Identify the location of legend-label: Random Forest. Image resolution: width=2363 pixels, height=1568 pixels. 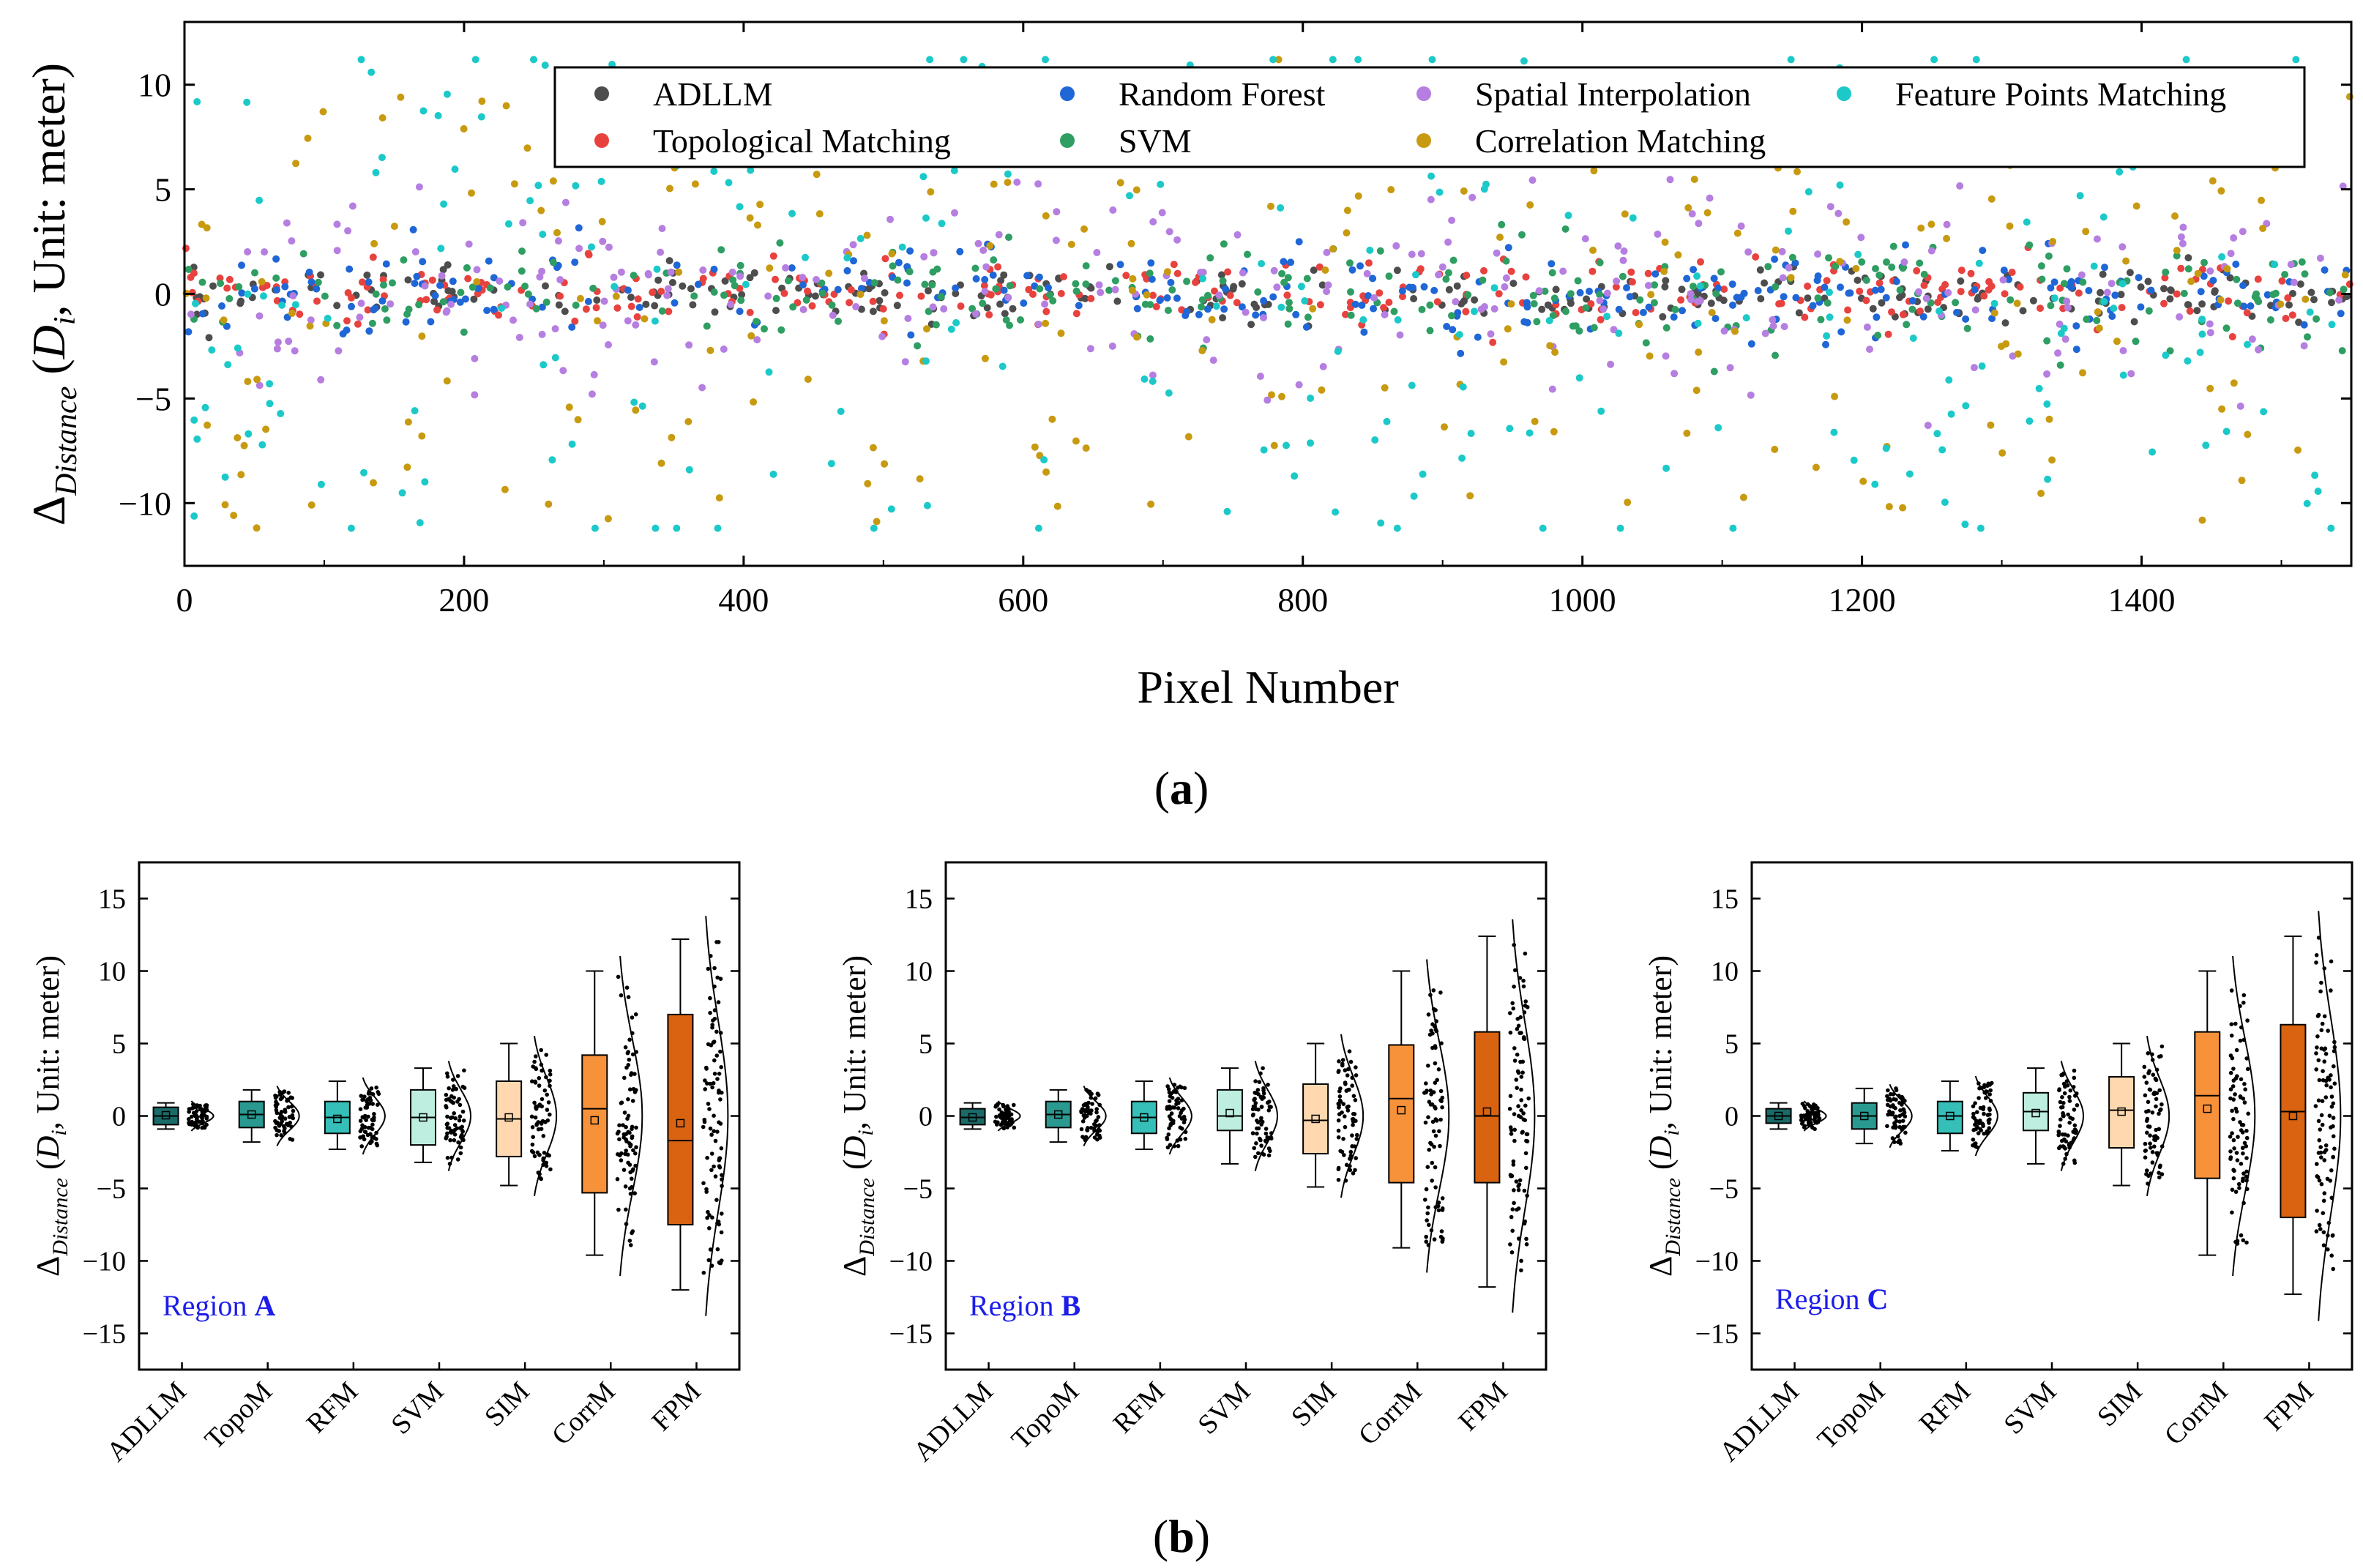
(1222, 94).